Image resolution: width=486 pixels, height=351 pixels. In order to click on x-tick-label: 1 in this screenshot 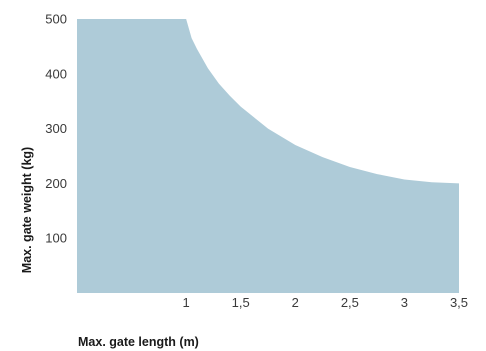, I will do `click(186, 302)`.